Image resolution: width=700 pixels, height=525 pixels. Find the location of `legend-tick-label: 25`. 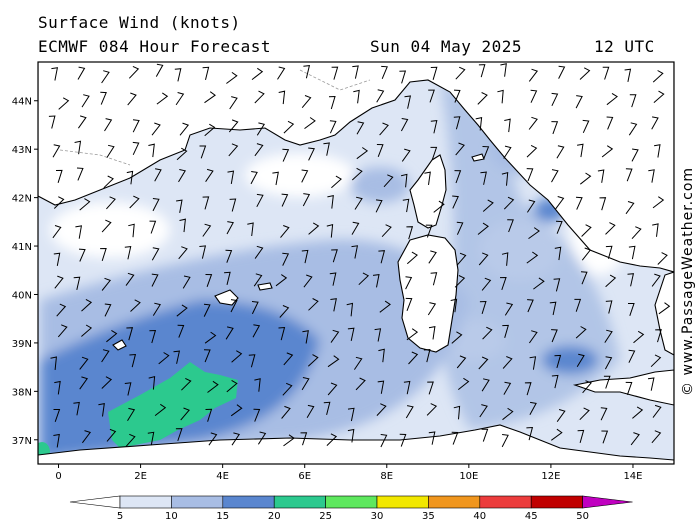

legend-tick-label: 25 is located at coordinates (325, 516).